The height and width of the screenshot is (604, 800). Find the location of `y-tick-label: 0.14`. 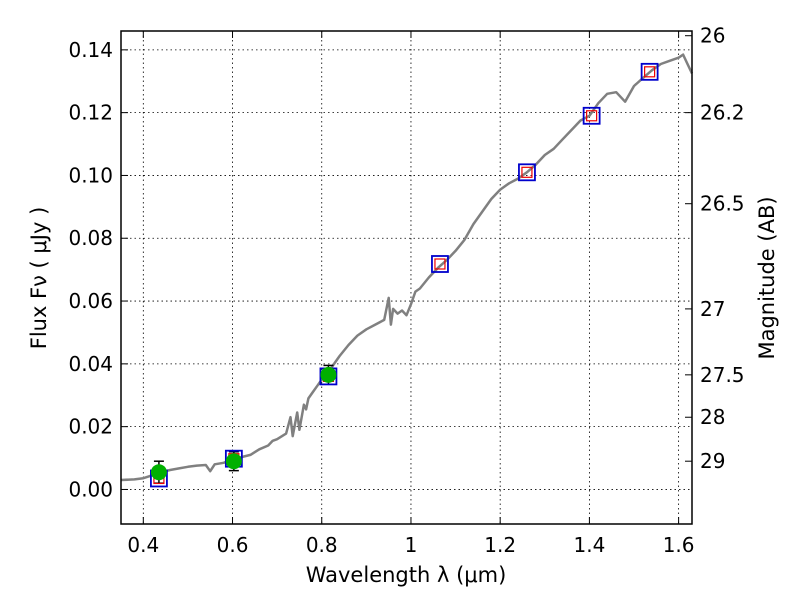

y-tick-label: 0.14 is located at coordinates (90, 50).